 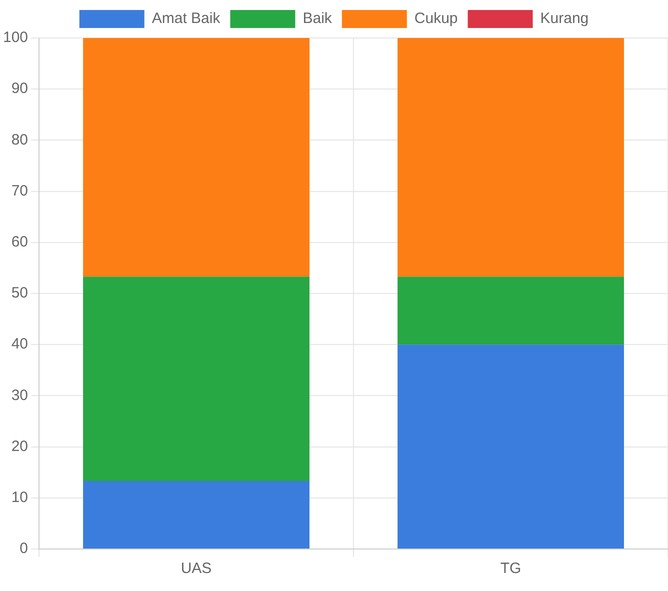 I want to click on legend-label: Cukup, so click(x=436, y=19).